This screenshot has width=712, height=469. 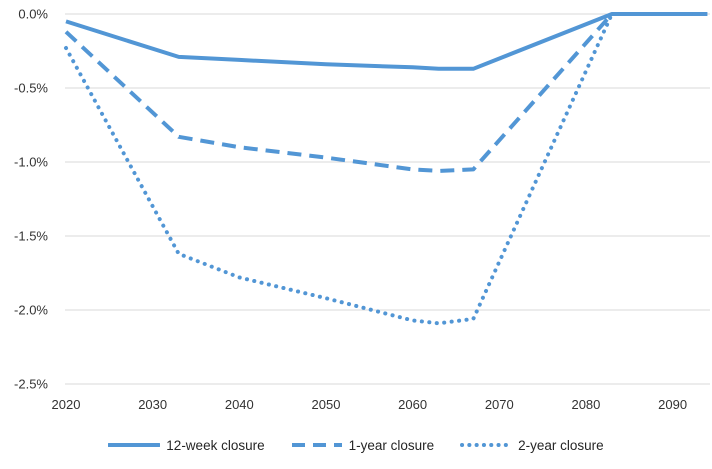 What do you see at coordinates (31, 88) in the screenshot?
I see `y-axis-tick-label: -0.5%` at bounding box center [31, 88].